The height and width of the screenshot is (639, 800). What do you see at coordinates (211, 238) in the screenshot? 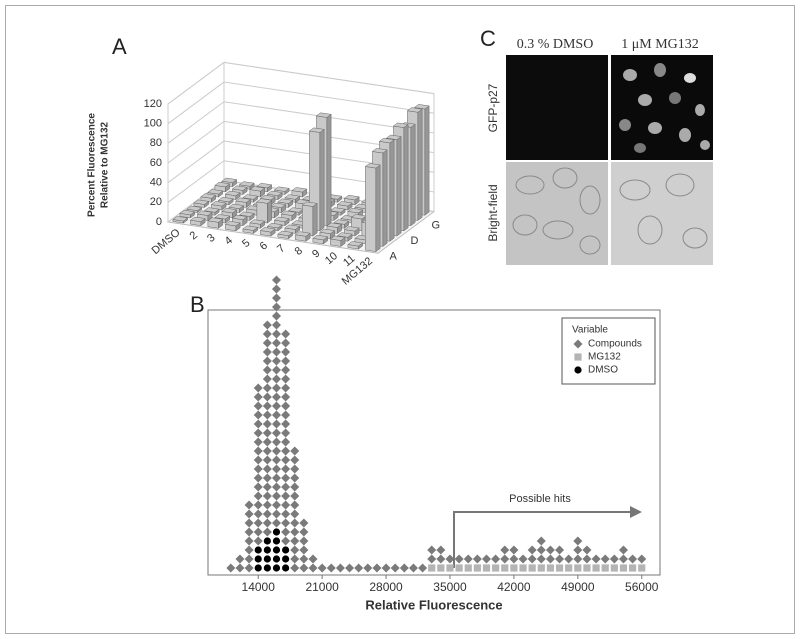
I see `x-tick-label: 3` at bounding box center [211, 238].